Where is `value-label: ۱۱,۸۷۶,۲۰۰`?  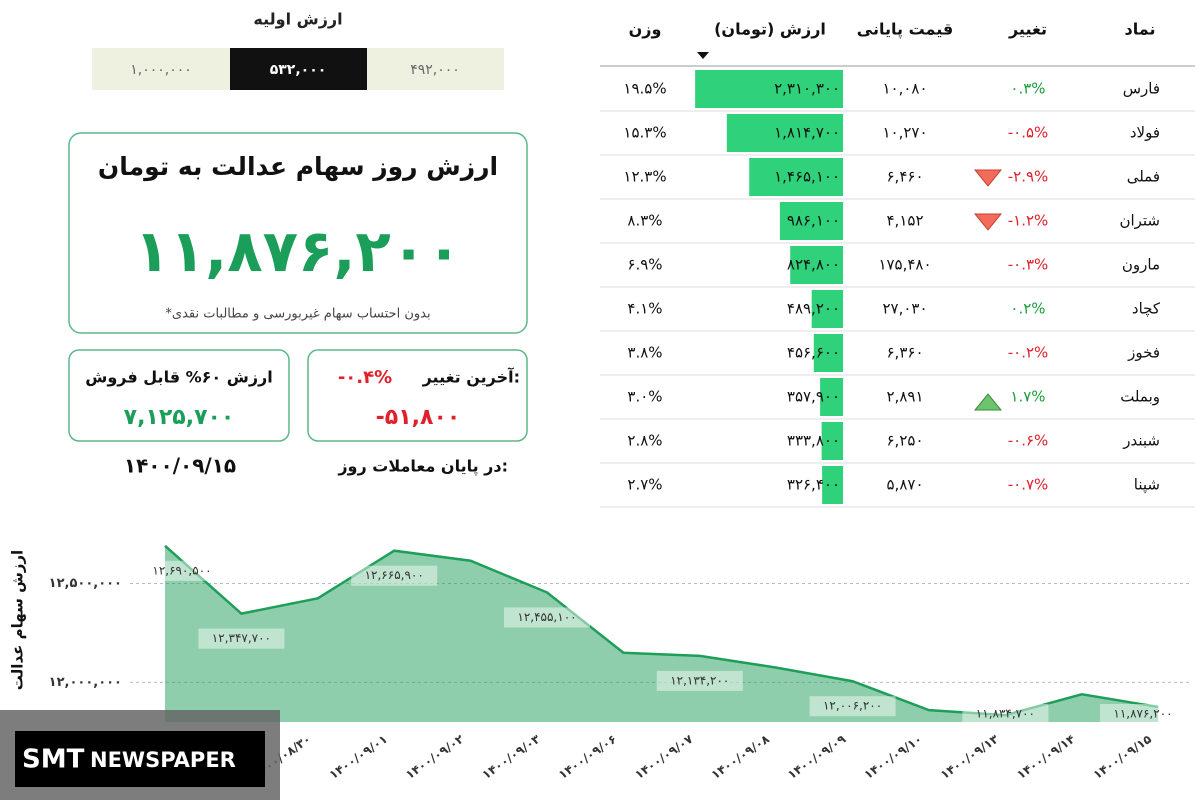
value-label: ۱۱,۸۷۶,۲۰۰ is located at coordinates (1142, 714).